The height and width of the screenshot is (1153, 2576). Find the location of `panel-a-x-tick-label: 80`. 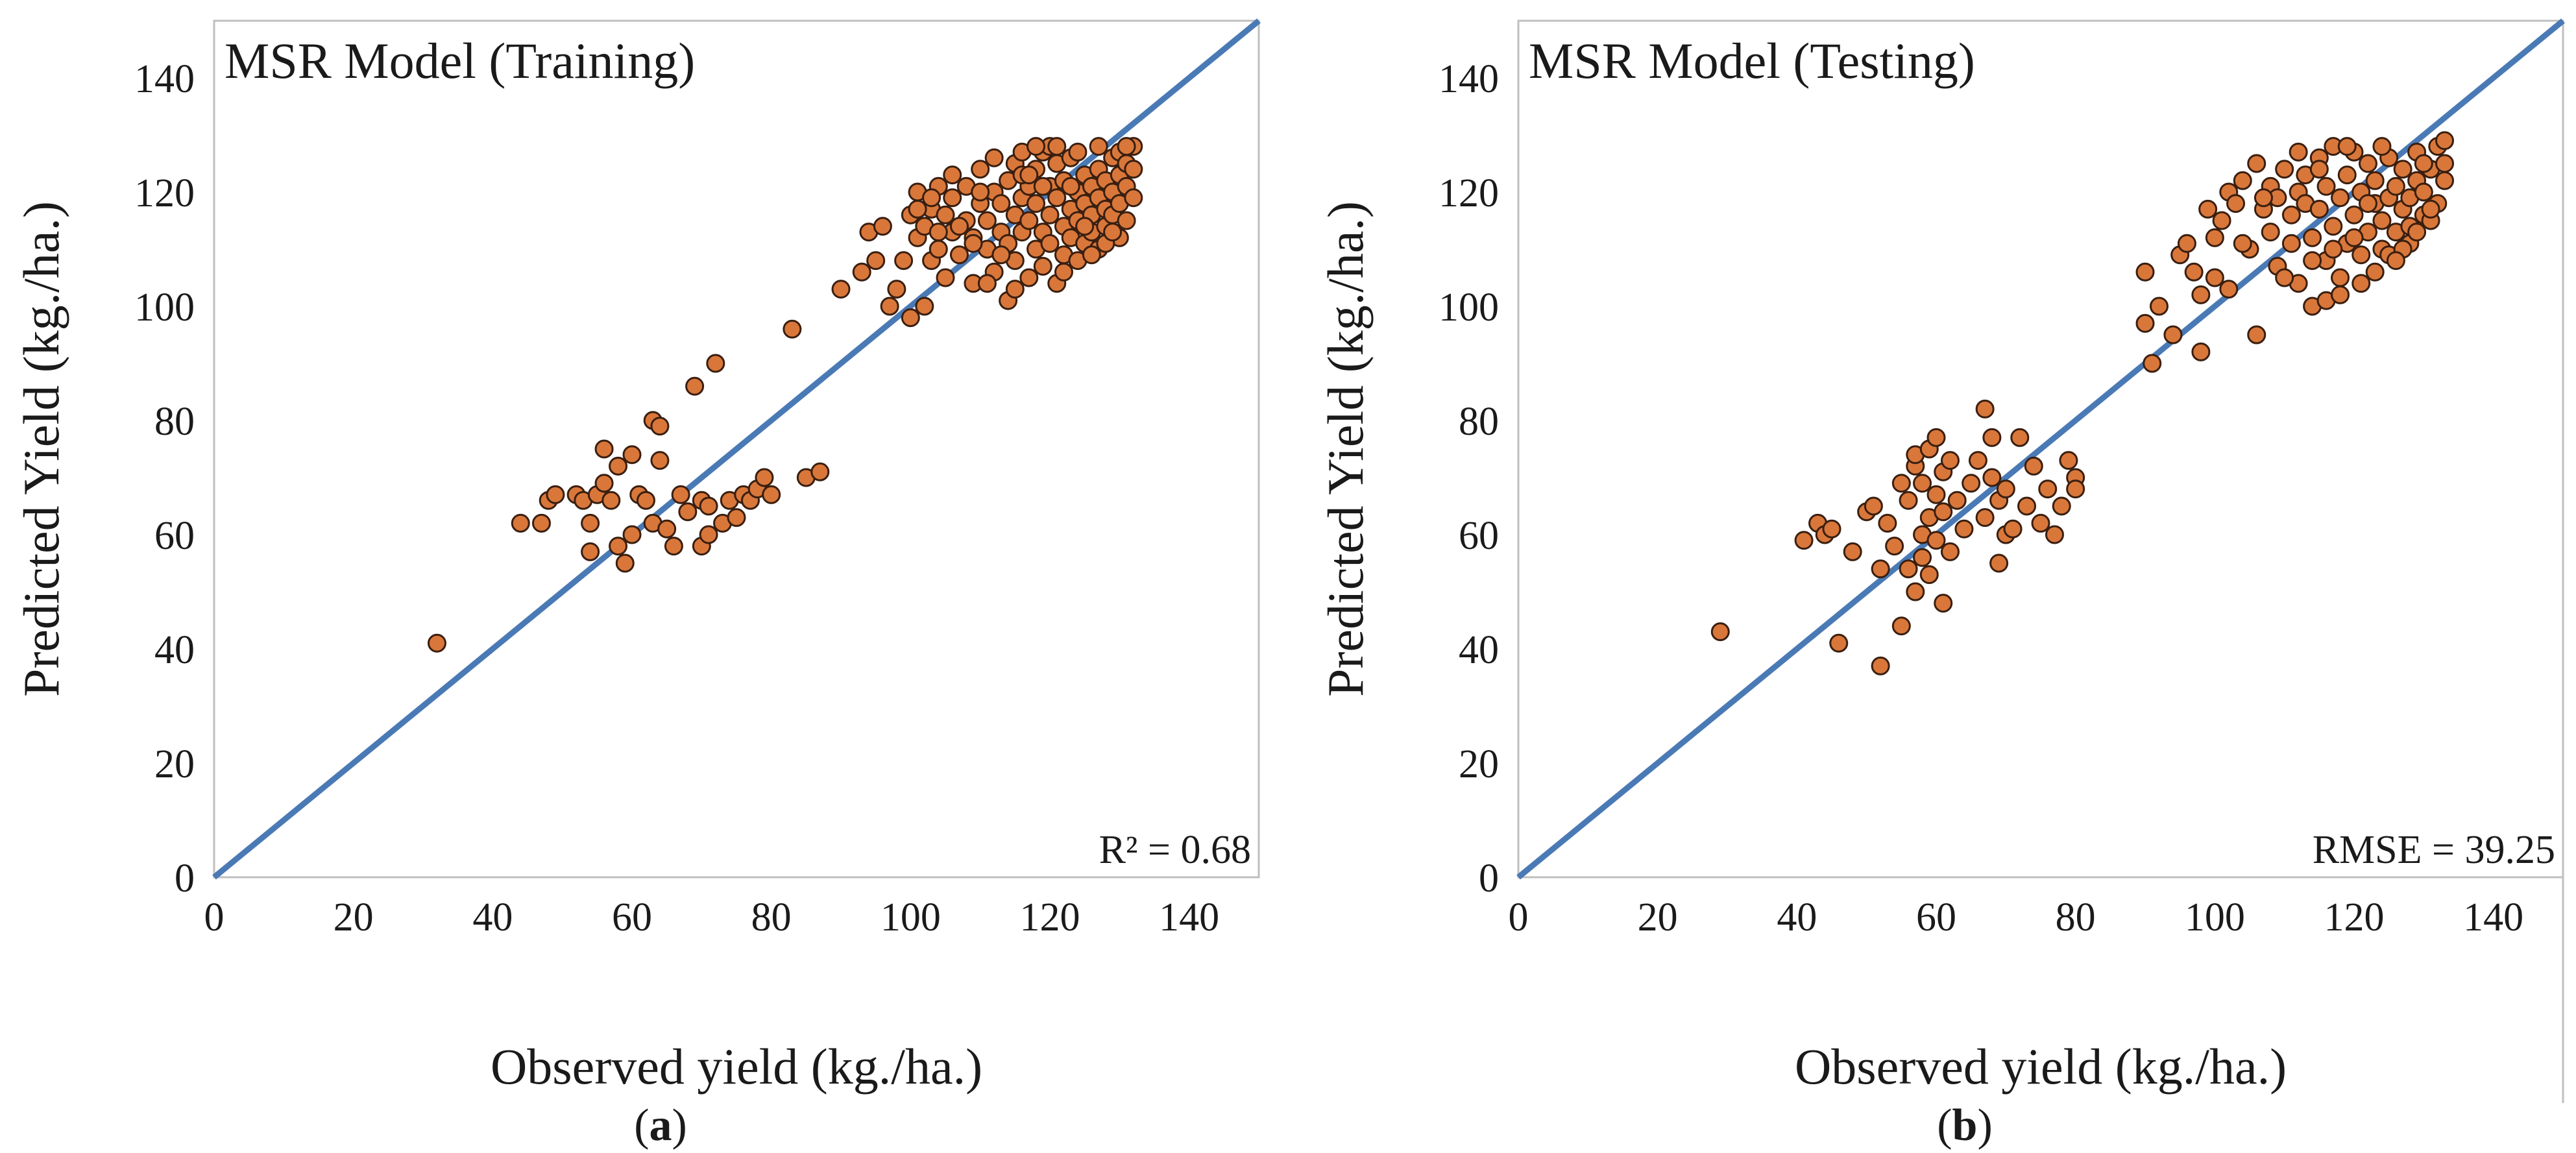

panel-a-x-tick-label: 80 is located at coordinates (771, 917).